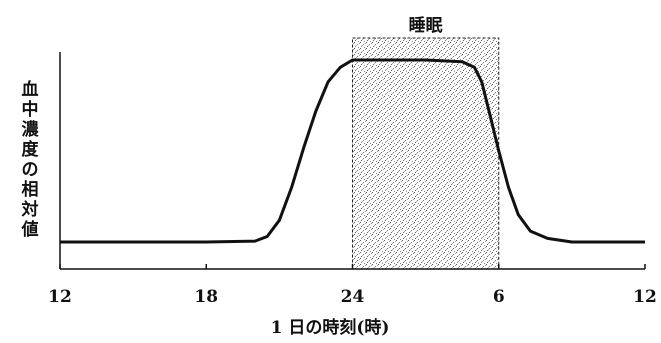 The height and width of the screenshot is (343, 661). I want to click on x-axis-title: 1 日の時刻(時), so click(330, 327).